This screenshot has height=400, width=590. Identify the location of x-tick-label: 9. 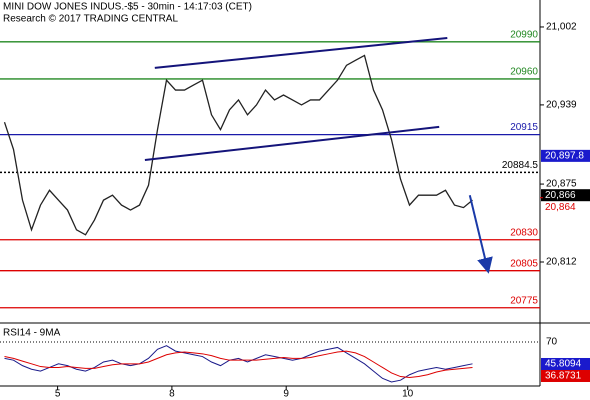
(286, 394).